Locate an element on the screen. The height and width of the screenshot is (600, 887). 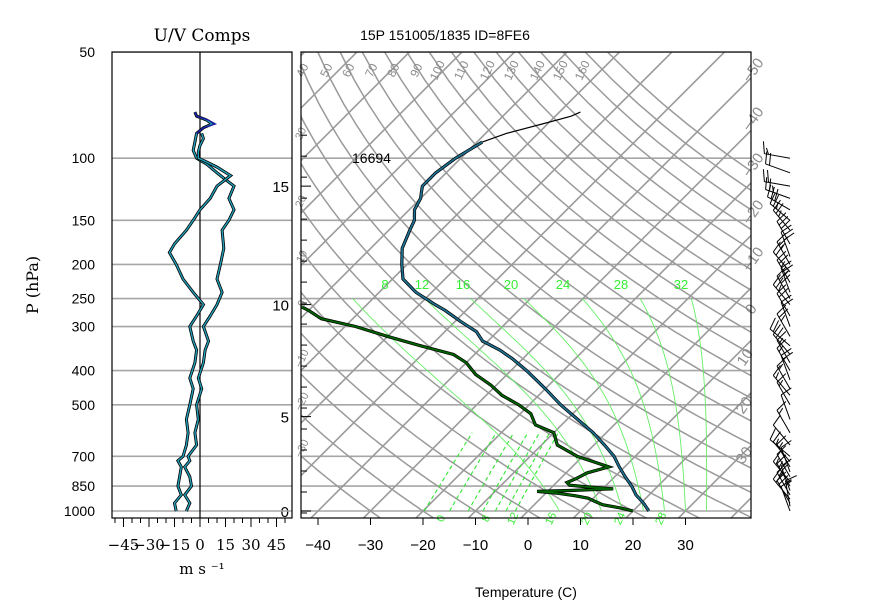
height-tick-label: 10 is located at coordinates (280, 306).